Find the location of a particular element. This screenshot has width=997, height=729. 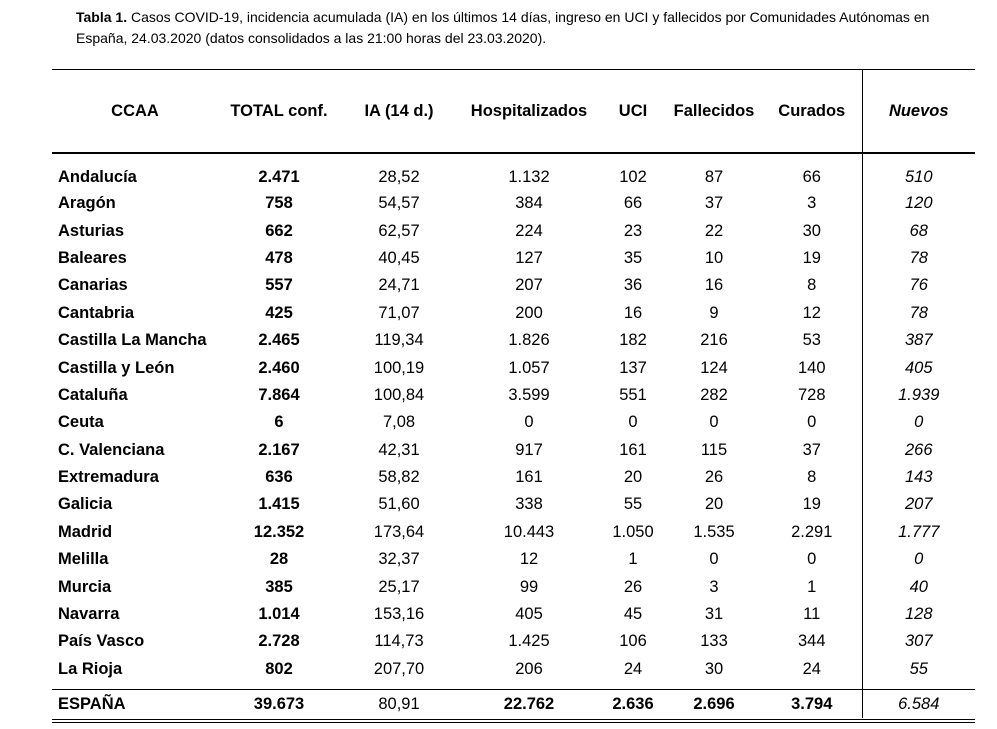

cell-fallecidos: 282 is located at coordinates (714, 394).